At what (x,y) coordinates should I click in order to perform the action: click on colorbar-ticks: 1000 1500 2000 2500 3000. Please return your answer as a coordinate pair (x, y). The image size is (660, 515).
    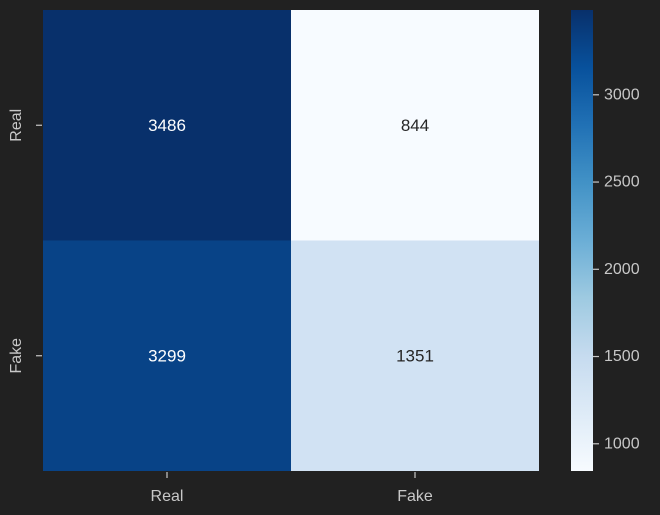
    Looking at the image, I should click on (616, 269).